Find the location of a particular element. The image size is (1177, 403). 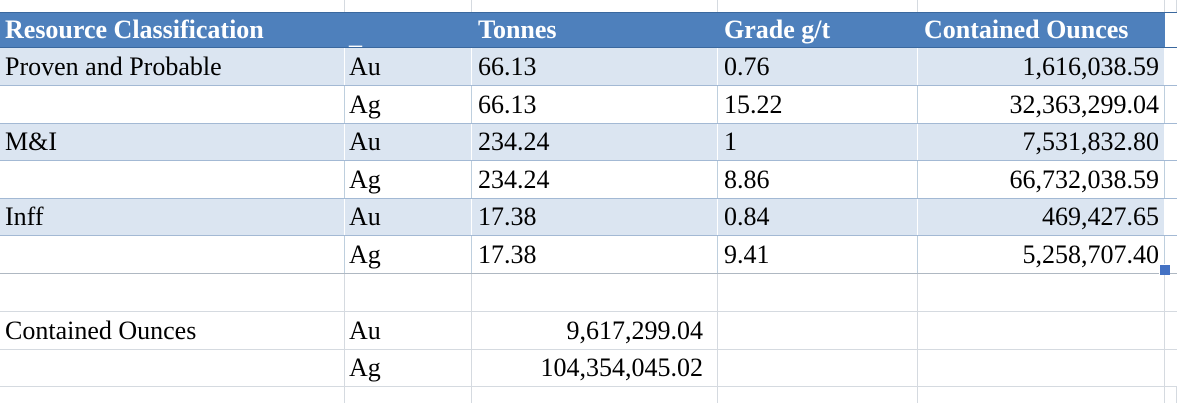

cell-grade: 15.22 is located at coordinates (818, 104).